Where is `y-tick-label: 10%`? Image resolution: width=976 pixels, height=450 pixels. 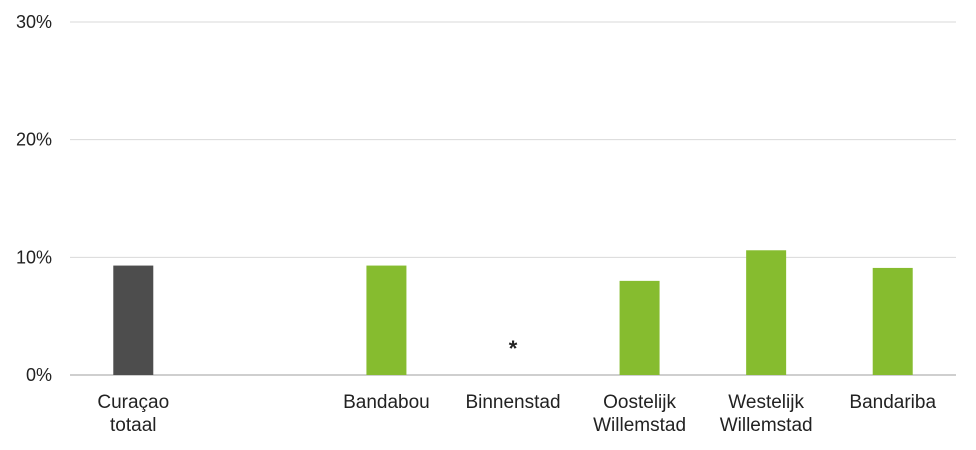 y-tick-label: 10% is located at coordinates (34, 257).